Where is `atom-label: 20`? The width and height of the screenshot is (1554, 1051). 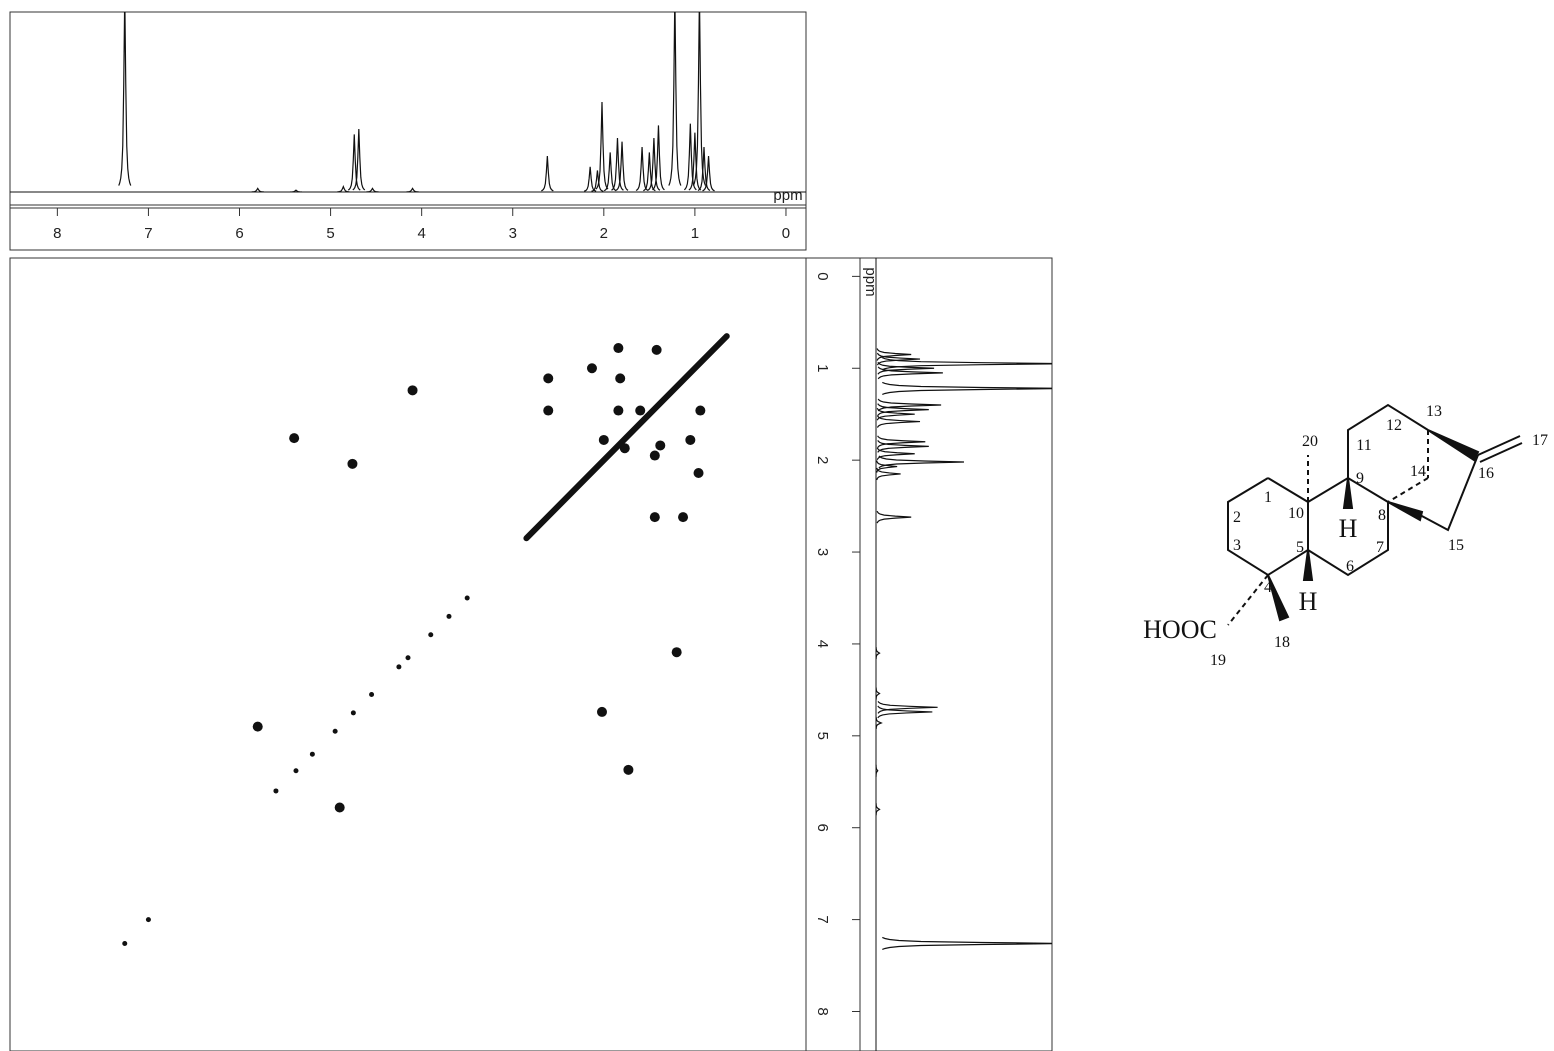 atom-label: 20 is located at coordinates (1310, 441).